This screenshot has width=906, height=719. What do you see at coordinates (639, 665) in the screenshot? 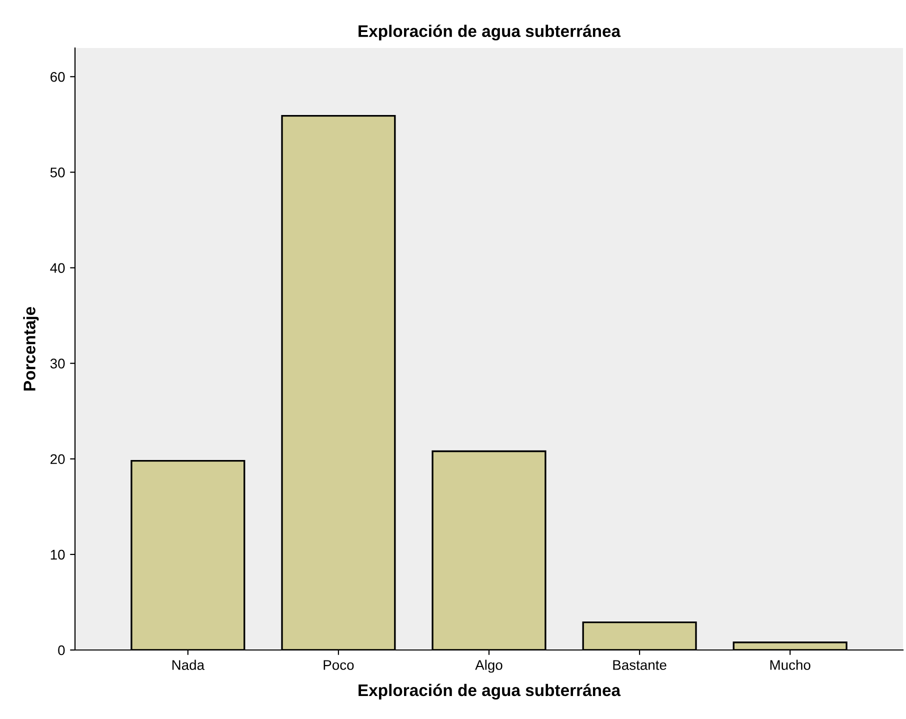
I see `x-tick-label: Bastante` at bounding box center [639, 665].